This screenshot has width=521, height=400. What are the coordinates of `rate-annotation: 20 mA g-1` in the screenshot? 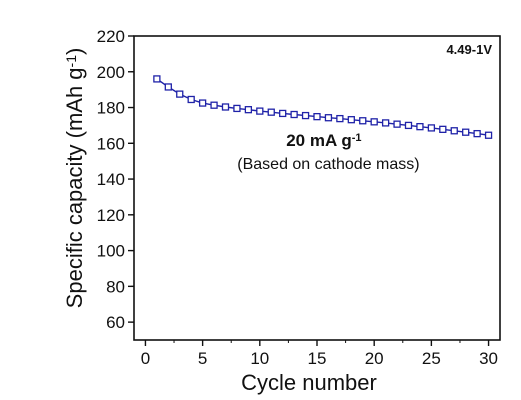 It's located at (323, 140).